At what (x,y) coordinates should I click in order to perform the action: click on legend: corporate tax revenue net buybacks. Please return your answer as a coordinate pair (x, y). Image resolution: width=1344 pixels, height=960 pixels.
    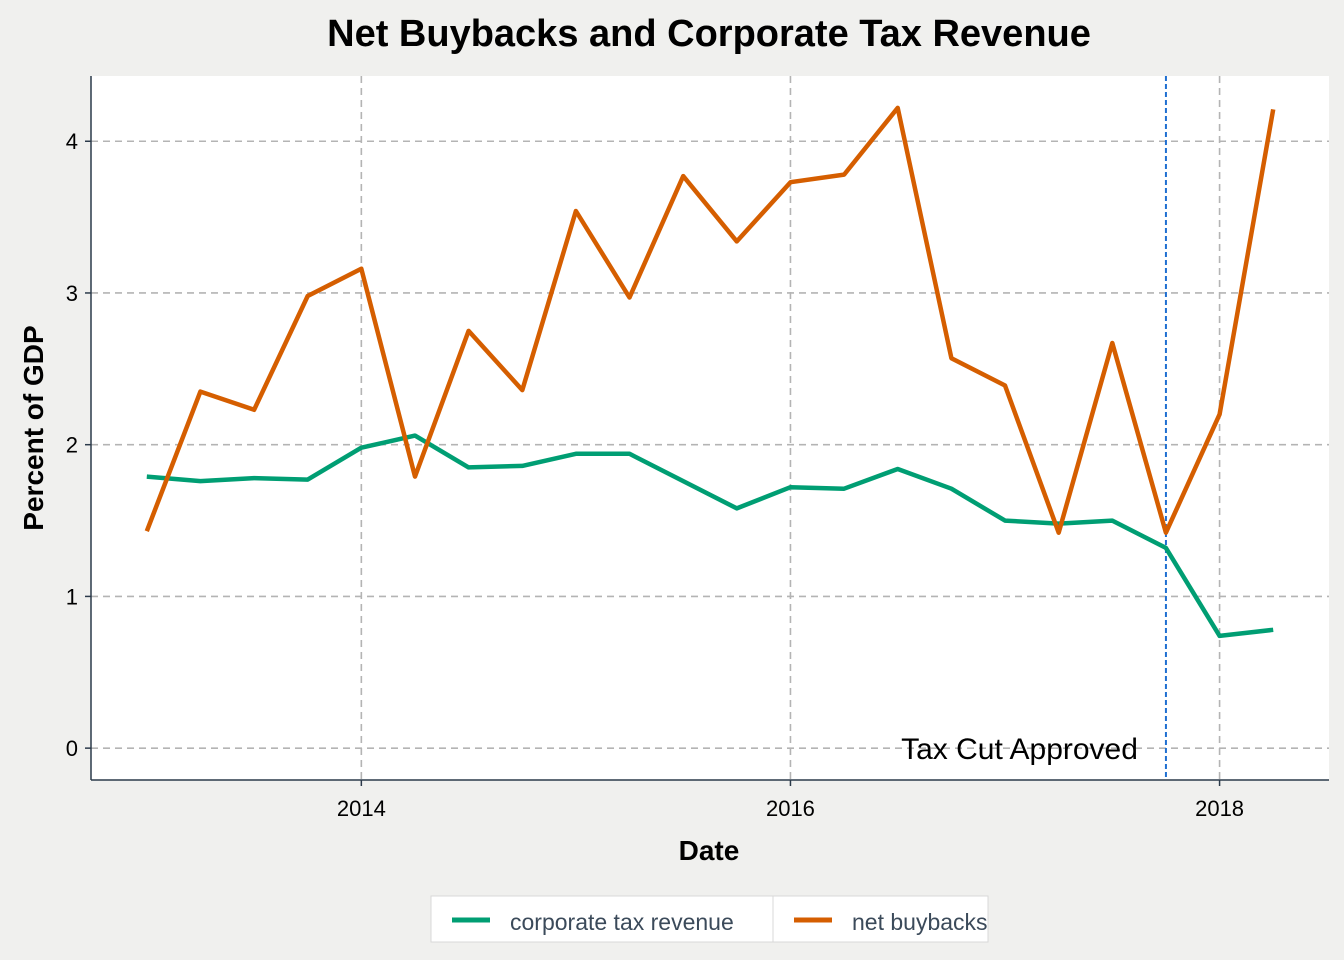
    Looking at the image, I should click on (709, 919).